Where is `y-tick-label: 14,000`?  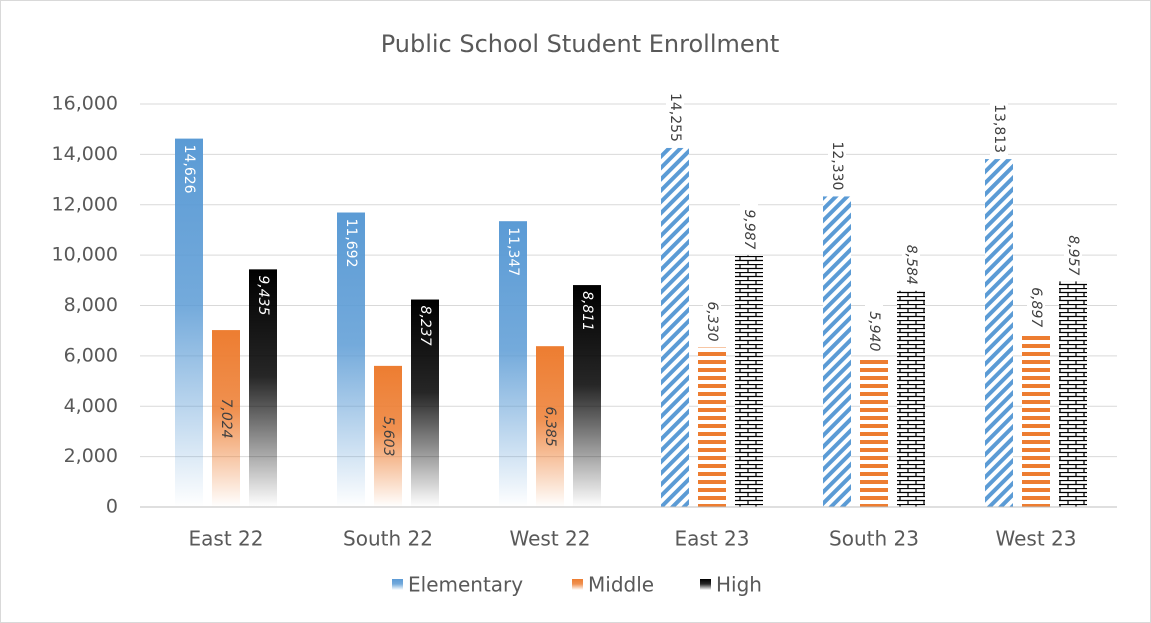 y-tick-label: 14,000 is located at coordinates (85, 154).